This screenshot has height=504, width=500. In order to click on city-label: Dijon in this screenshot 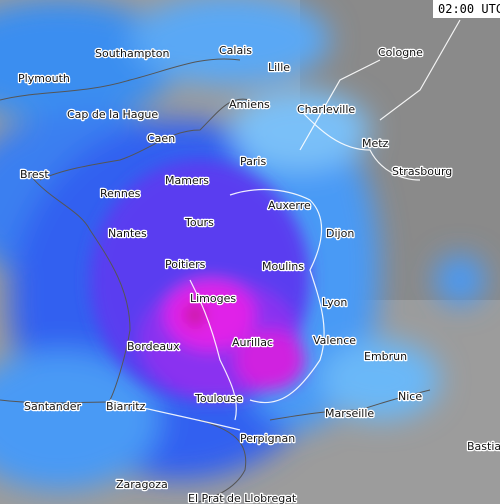, I will do `click(340, 233)`.